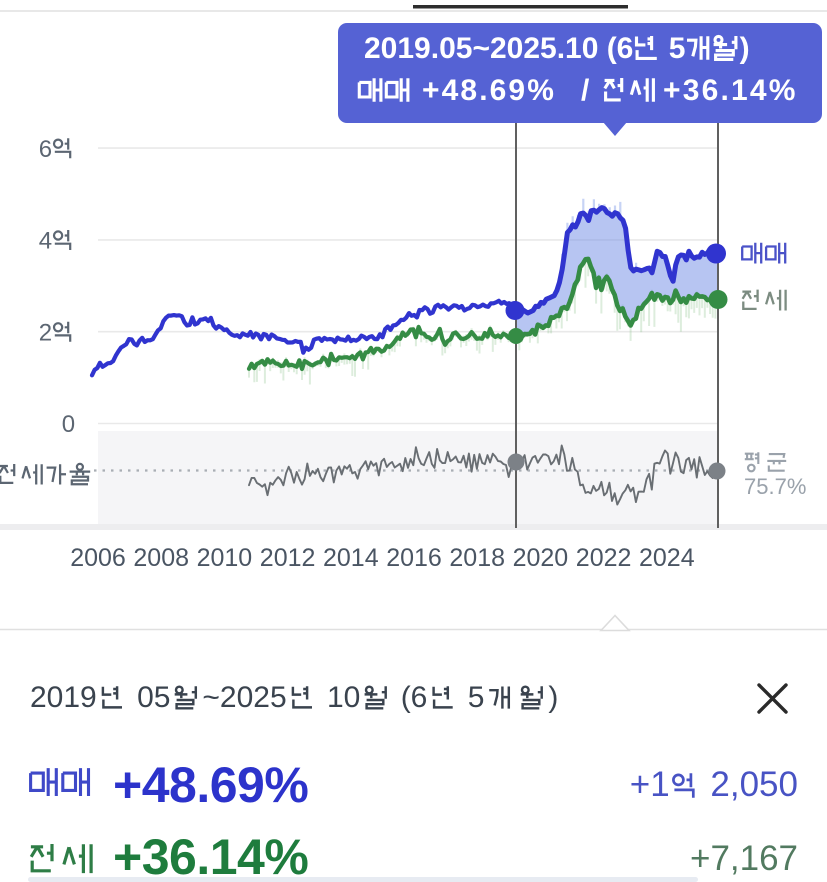  I want to click on svg-text: +1, so click(650, 784).